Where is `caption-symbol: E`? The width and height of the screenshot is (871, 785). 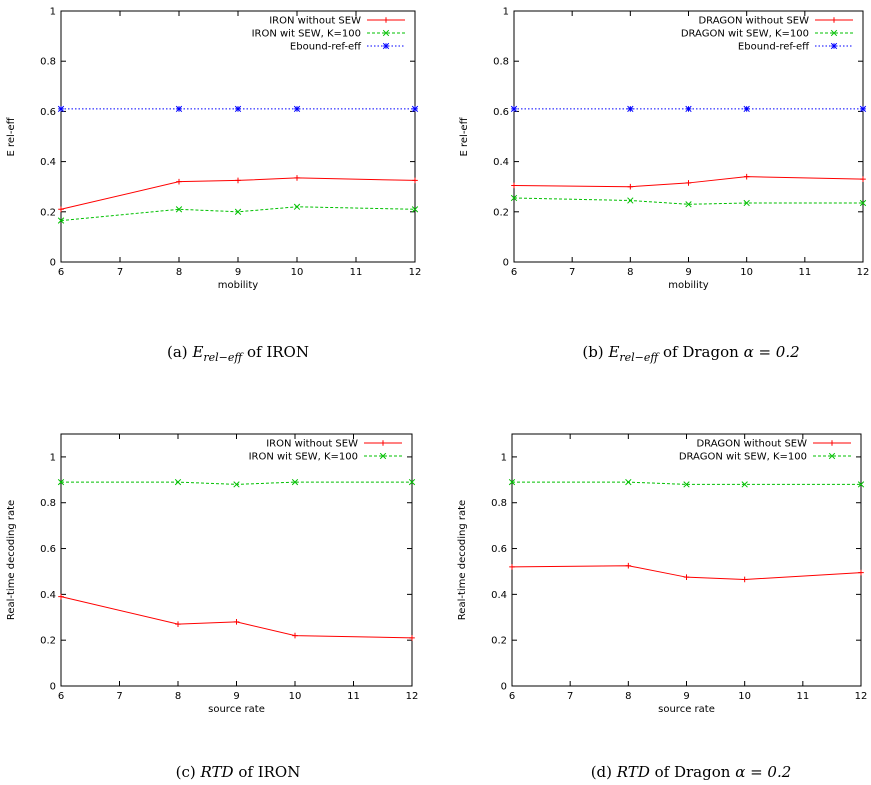 caption-symbol: E is located at coordinates (613, 352).